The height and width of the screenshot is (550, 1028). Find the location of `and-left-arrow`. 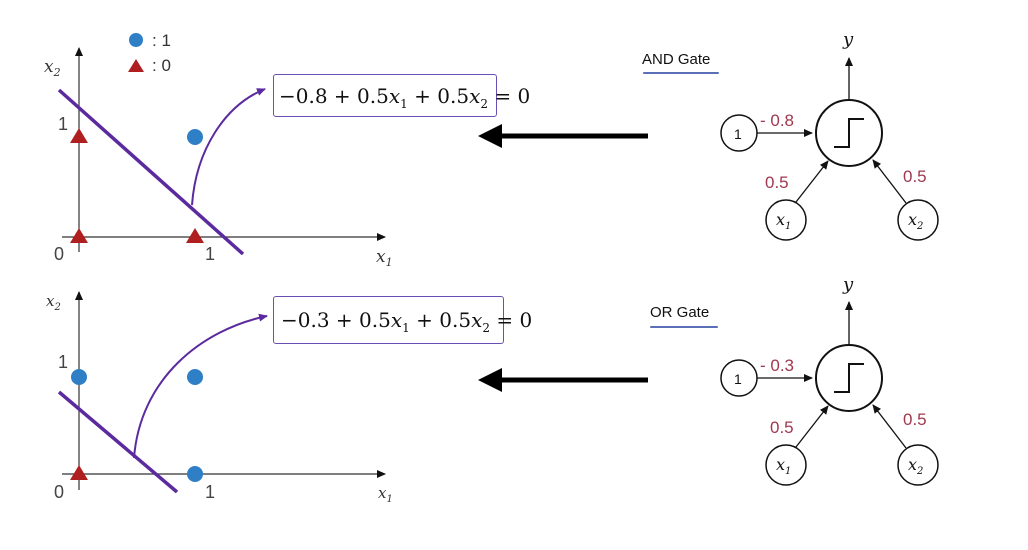

and-left-arrow is located at coordinates (563, 136).